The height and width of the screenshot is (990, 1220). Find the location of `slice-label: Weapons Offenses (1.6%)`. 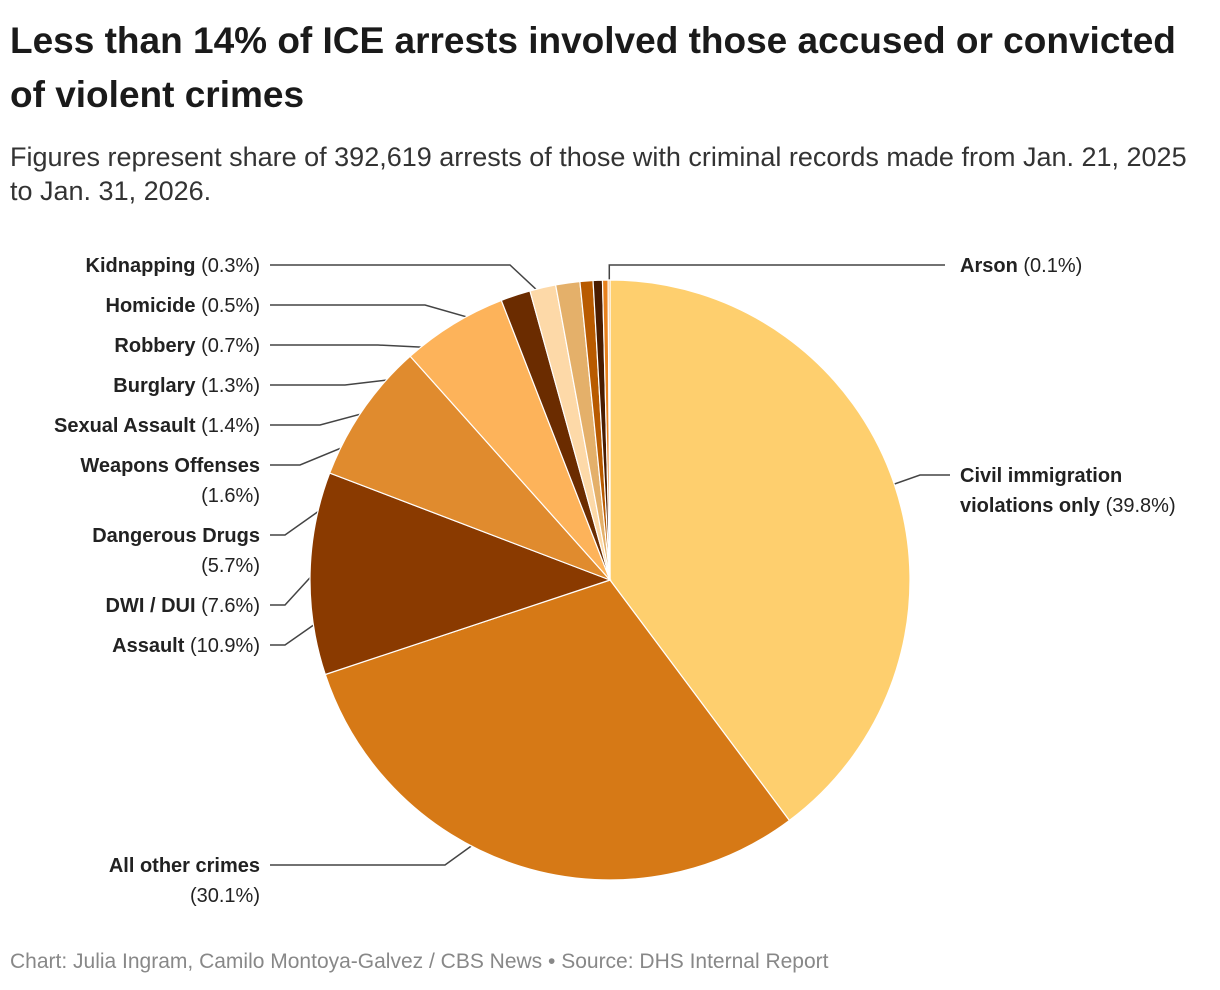

slice-label: Weapons Offenses (1.6%) is located at coordinates (170, 481).